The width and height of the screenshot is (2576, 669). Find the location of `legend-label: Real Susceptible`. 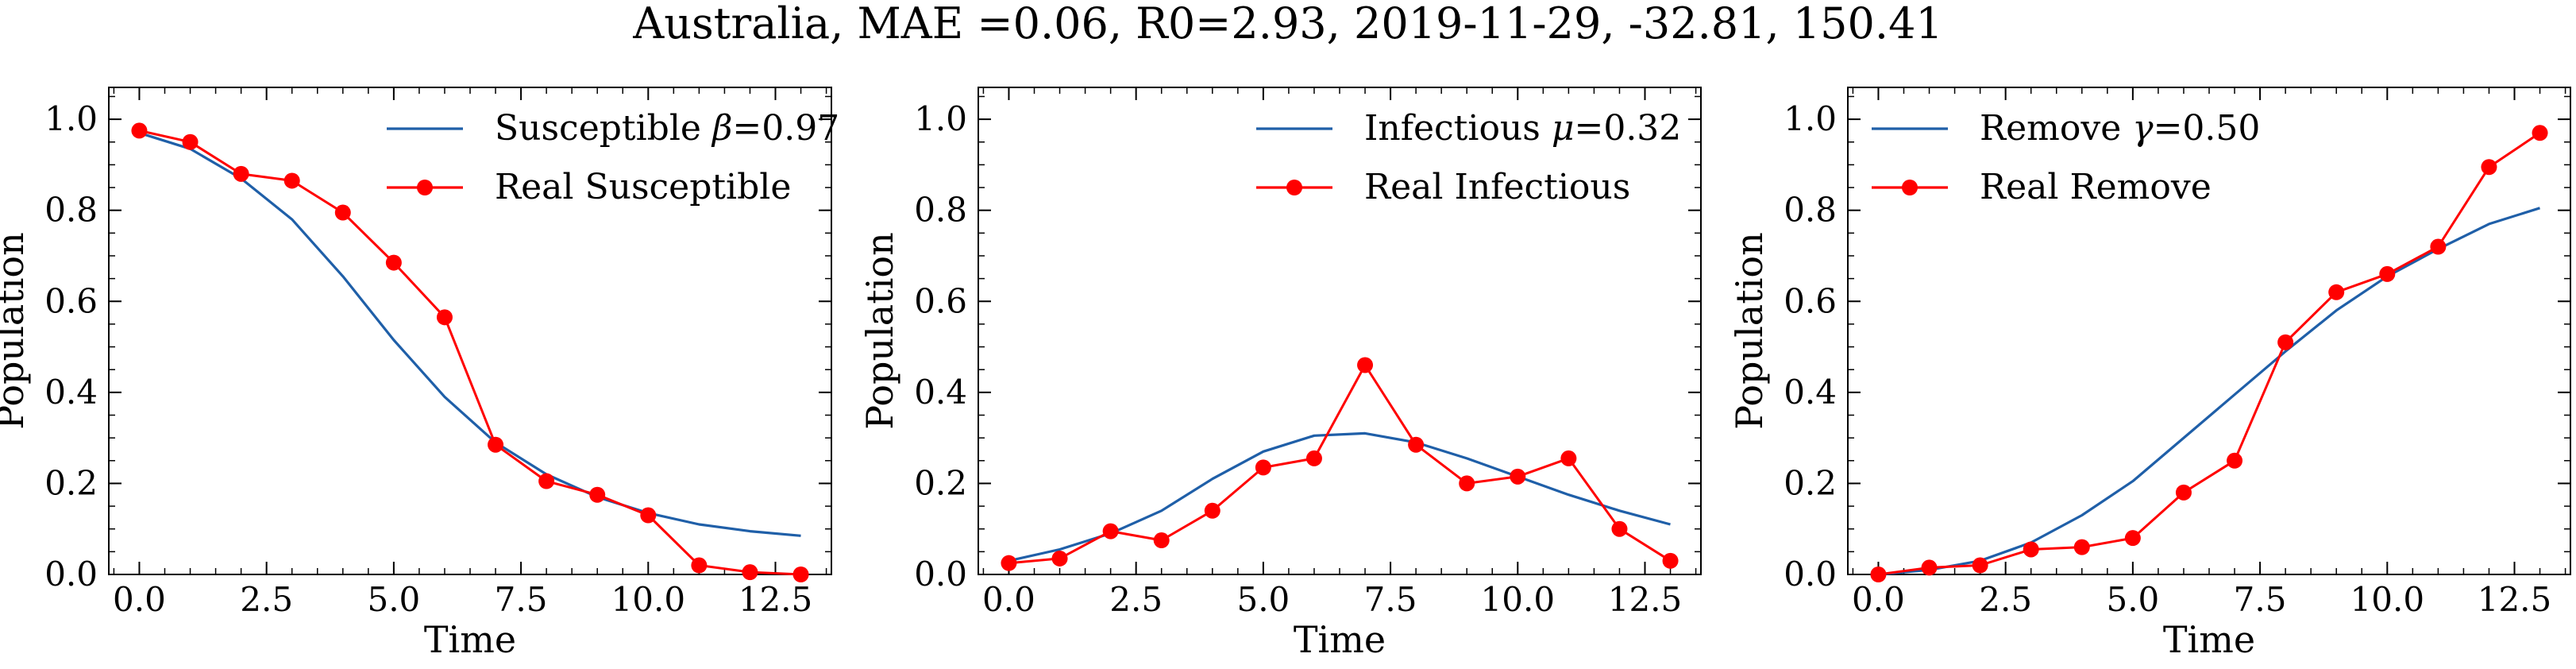

legend-label: Real Susceptible is located at coordinates (643, 187).